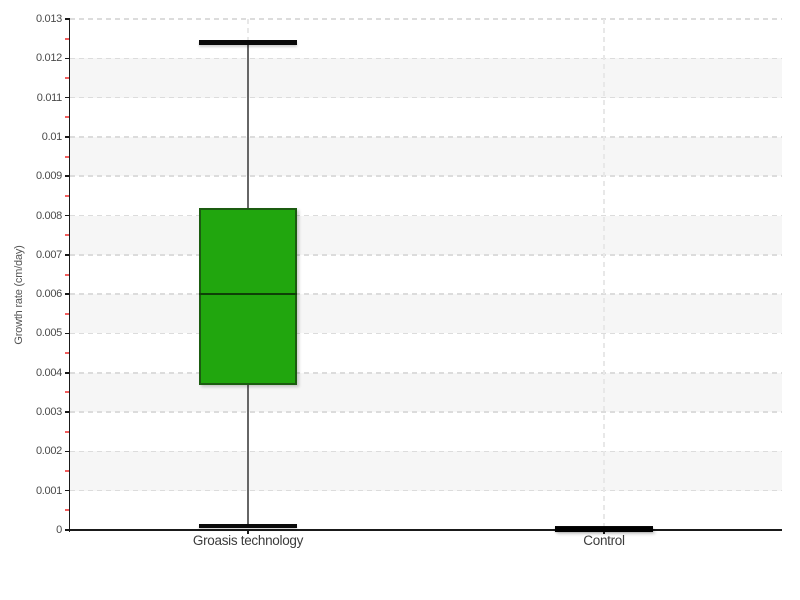  I want to click on y-tick-label: 0.008, so click(48, 215).